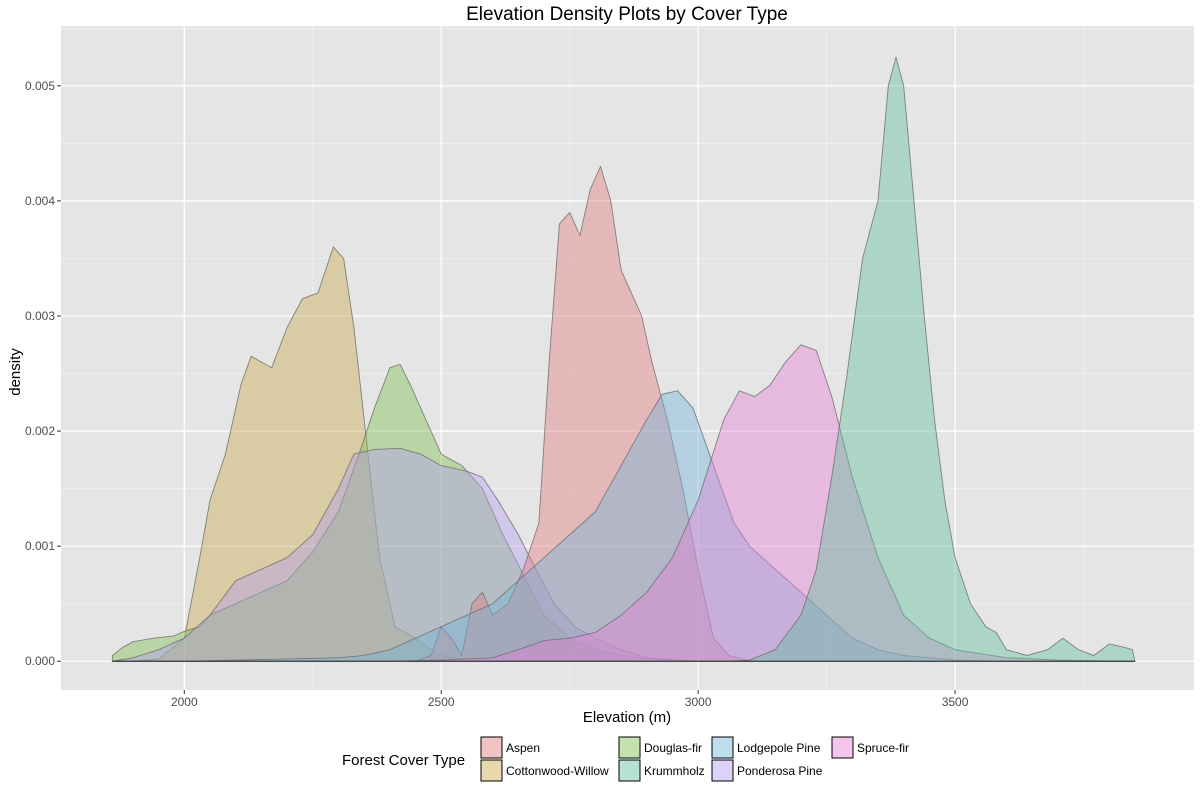 This screenshot has height=805, width=1200. I want to click on x-tick-label: 2500, so click(441, 702).